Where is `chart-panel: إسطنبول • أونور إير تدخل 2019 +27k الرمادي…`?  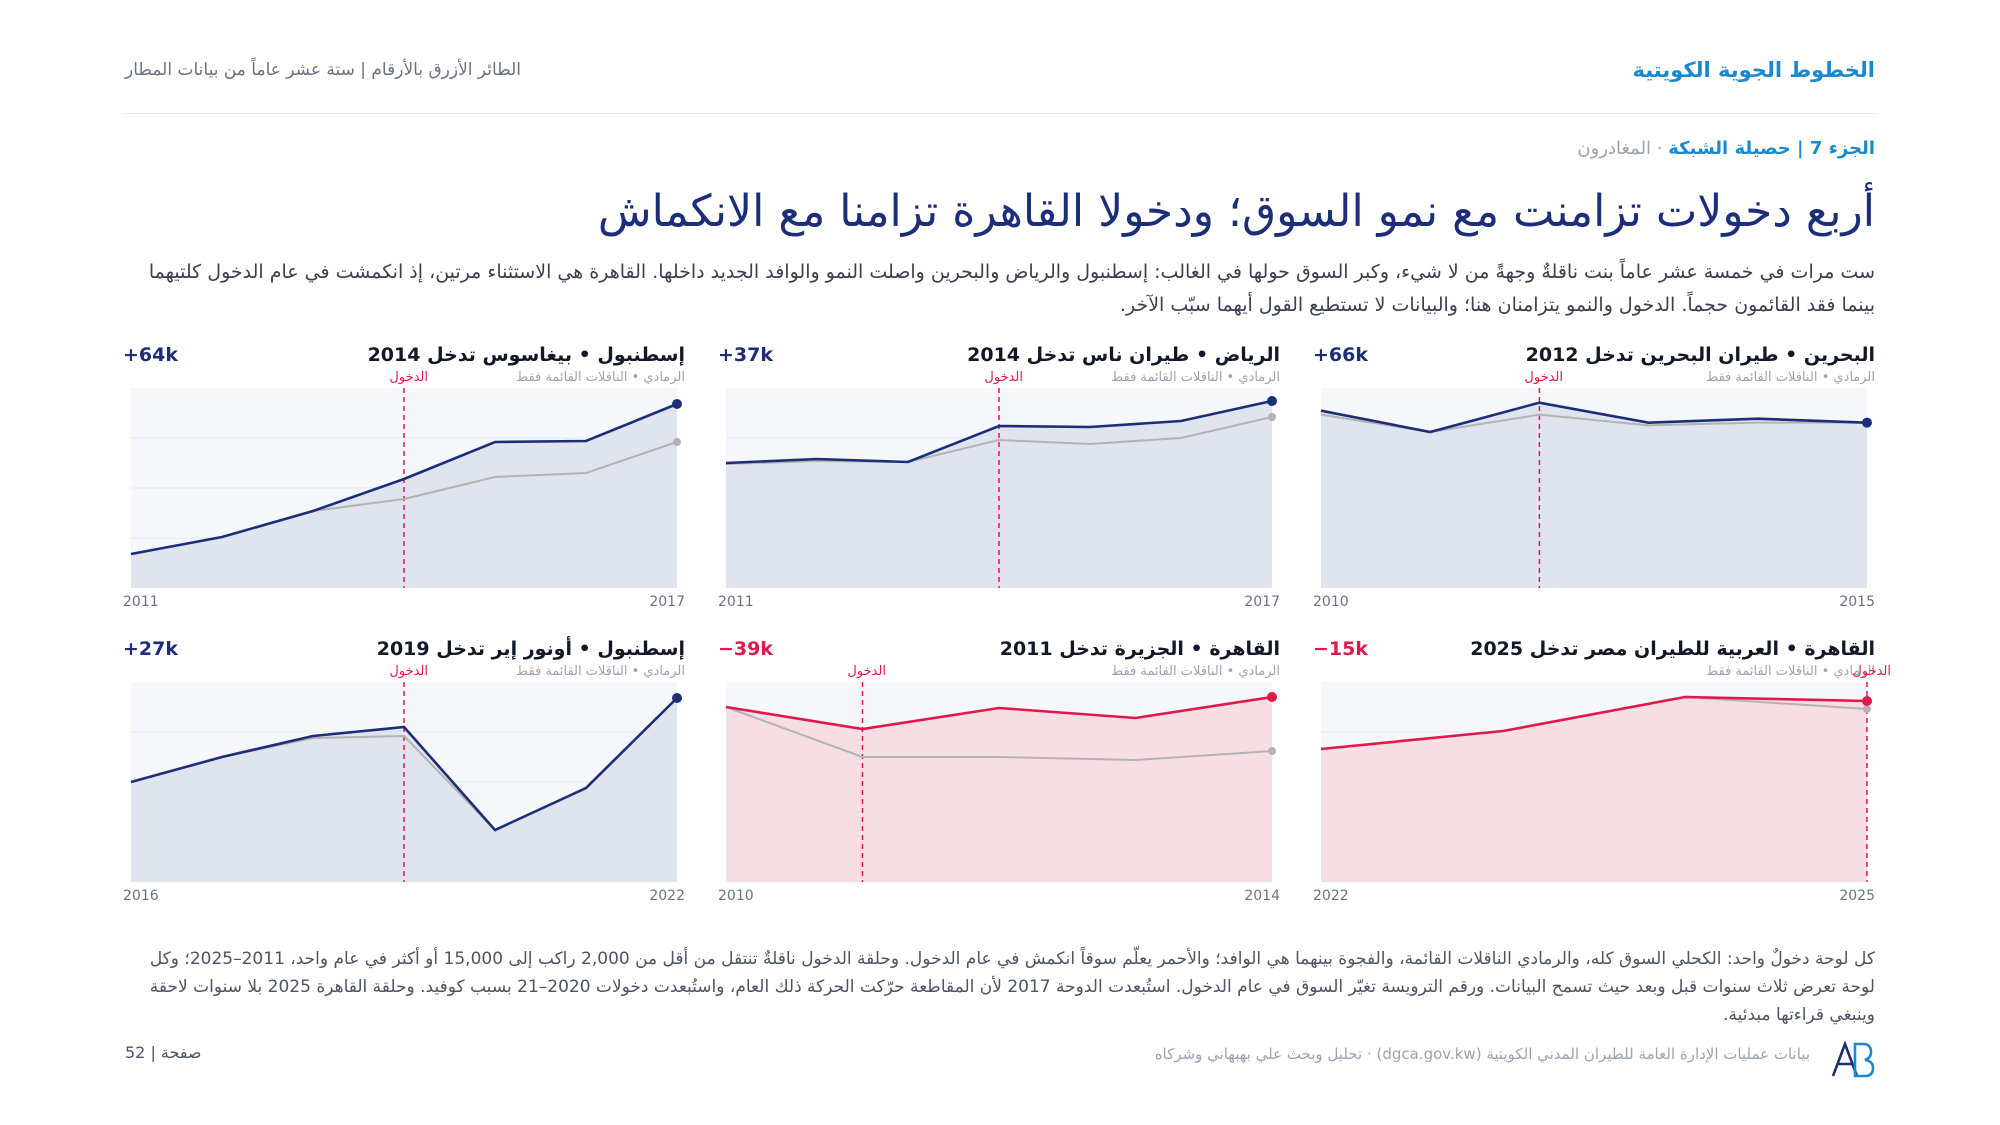 chart-panel: إسطنبول • أونور إير تدخل 2019 +27k الرمادي… is located at coordinates (404, 783).